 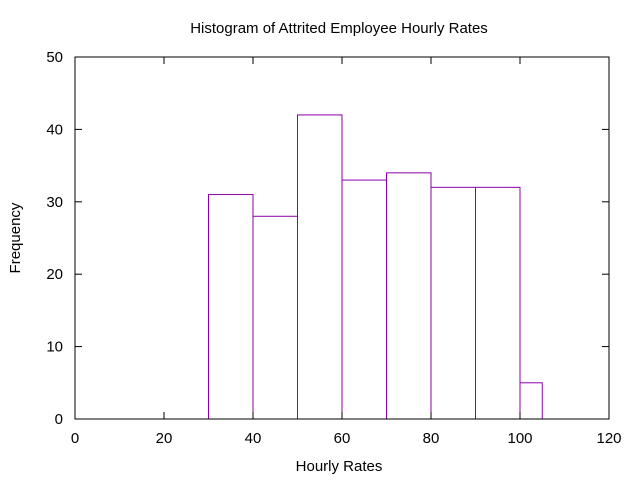 I want to click on x-tick-label: 0, so click(x=75, y=438).